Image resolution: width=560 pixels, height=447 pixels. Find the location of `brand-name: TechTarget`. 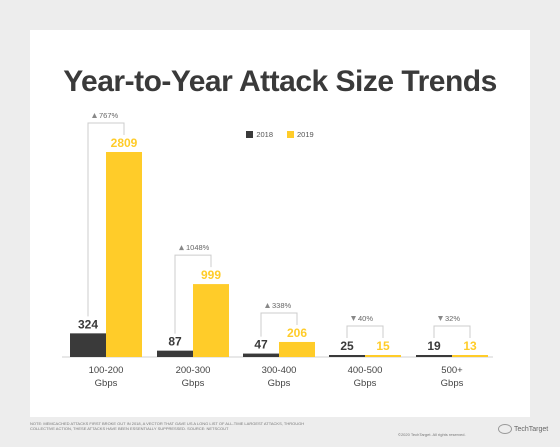

brand-name: TechTarget is located at coordinates (531, 429).